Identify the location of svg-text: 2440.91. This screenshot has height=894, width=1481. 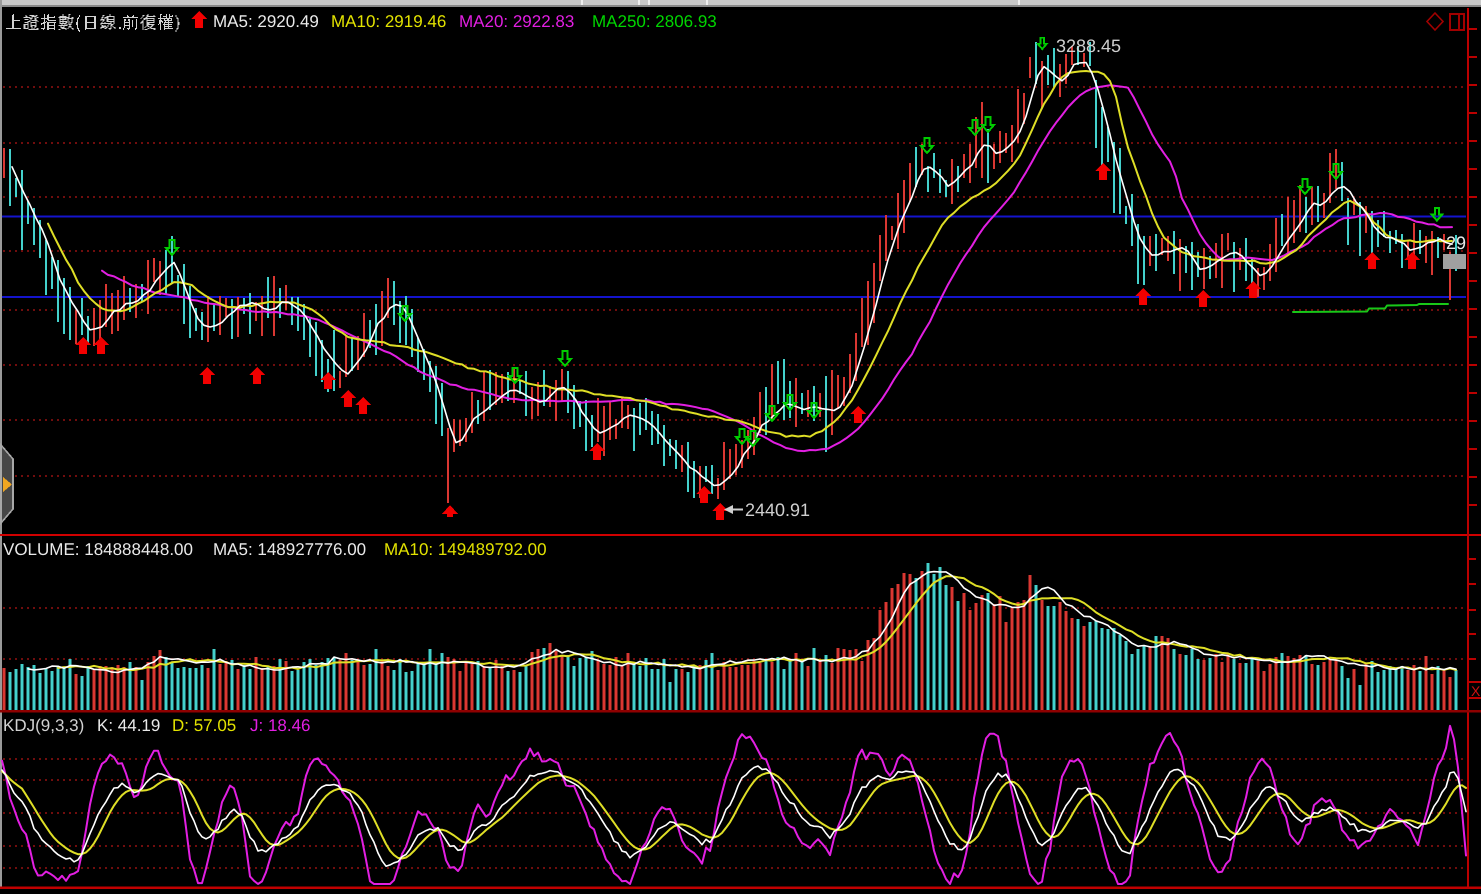
(777, 510).